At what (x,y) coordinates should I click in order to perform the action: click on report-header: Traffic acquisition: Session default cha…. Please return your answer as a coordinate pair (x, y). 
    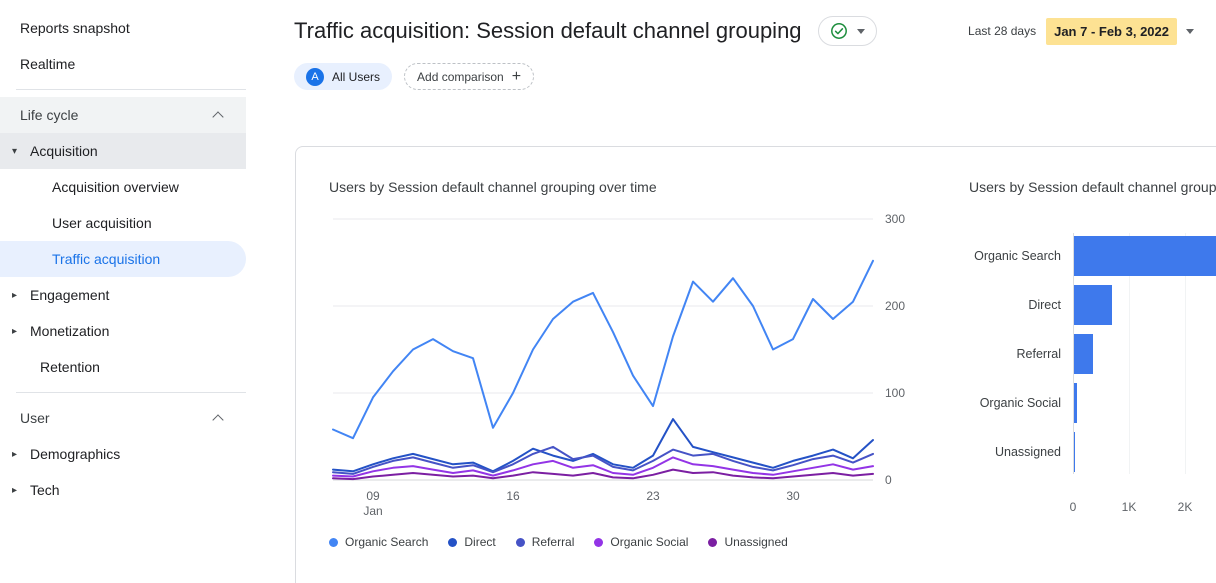
    Looking at the image, I should click on (731, 23).